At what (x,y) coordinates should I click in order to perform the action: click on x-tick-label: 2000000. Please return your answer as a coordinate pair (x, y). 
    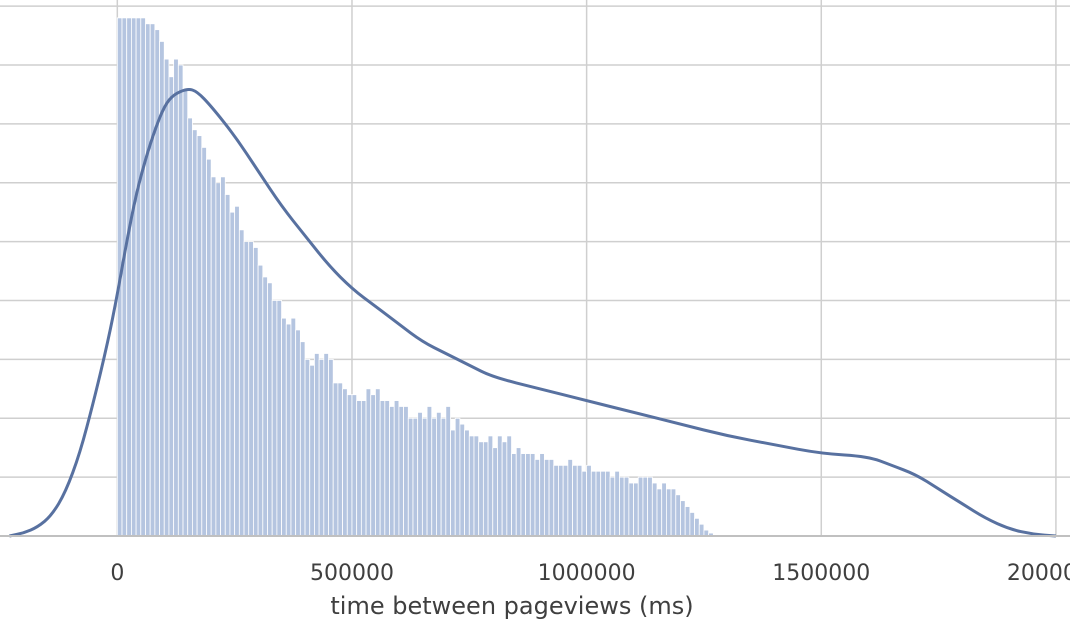
    Looking at the image, I should click on (1038, 573).